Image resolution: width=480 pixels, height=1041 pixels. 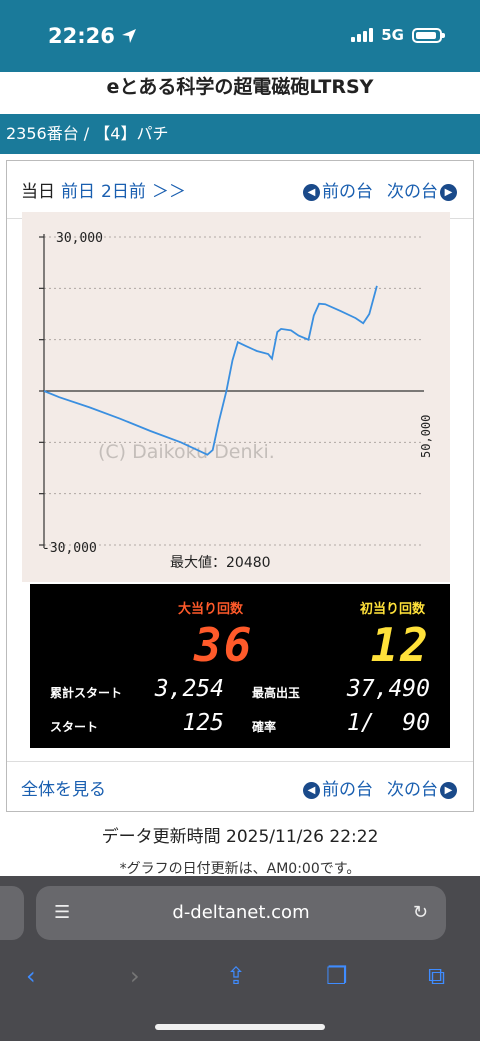 I want to click on big-bonus-label: 大当り回数, so click(x=211, y=609).